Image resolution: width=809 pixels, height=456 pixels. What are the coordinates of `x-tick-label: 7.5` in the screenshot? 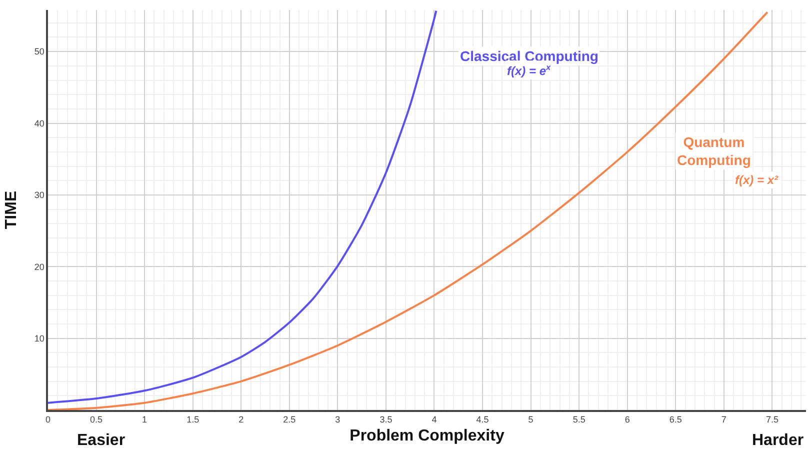 It's located at (772, 419).